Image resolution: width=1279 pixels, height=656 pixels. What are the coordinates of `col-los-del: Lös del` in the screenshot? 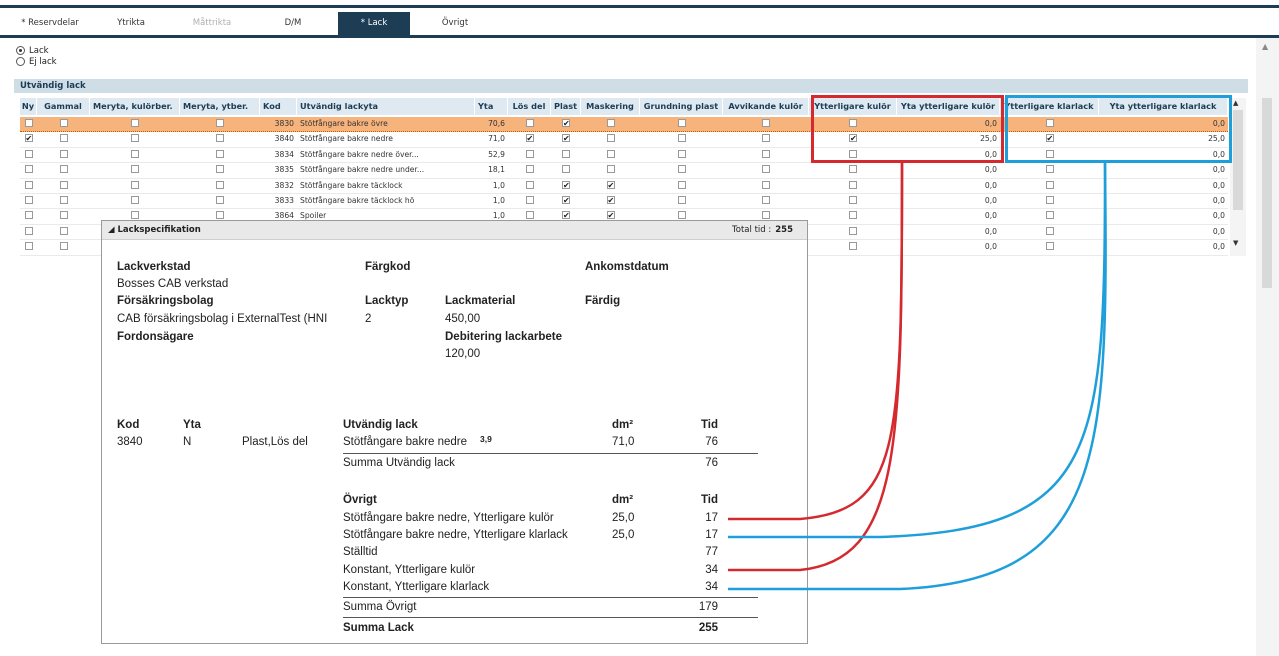 It's located at (529, 106).